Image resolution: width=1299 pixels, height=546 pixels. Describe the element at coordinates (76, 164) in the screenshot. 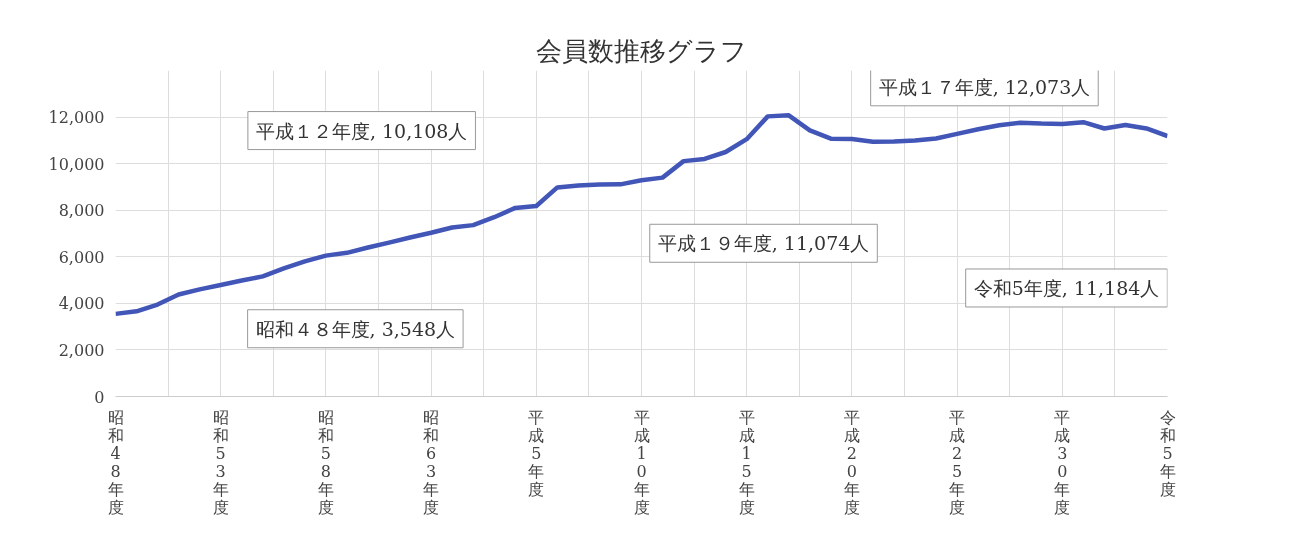

I see `y-tick-label: 10,000` at that location.